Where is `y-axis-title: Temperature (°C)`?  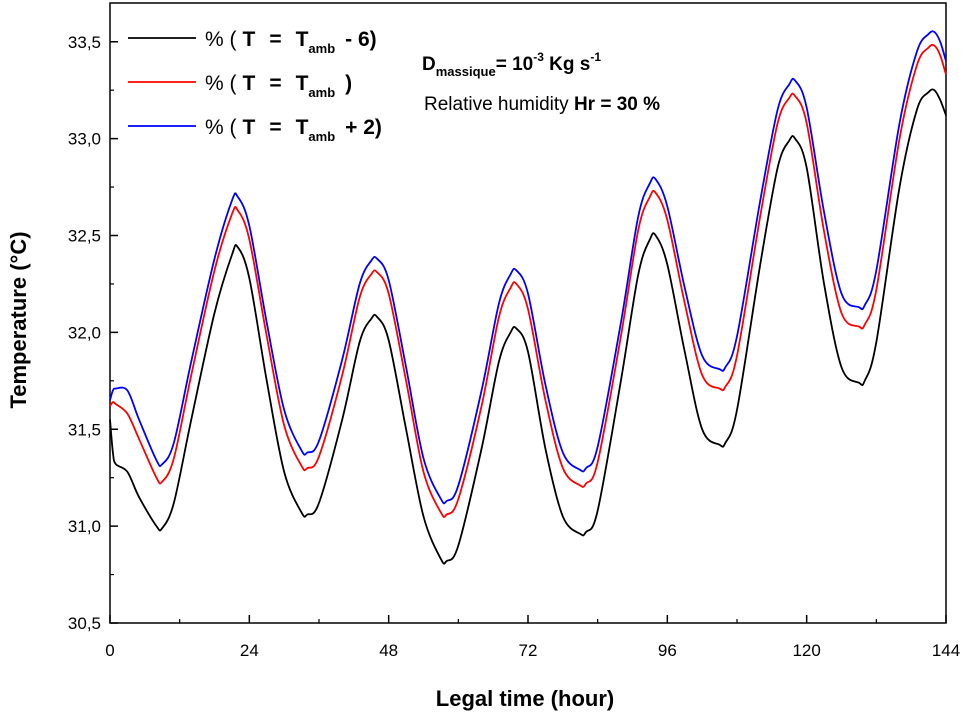
y-axis-title: Temperature (°C) is located at coordinates (18, 319).